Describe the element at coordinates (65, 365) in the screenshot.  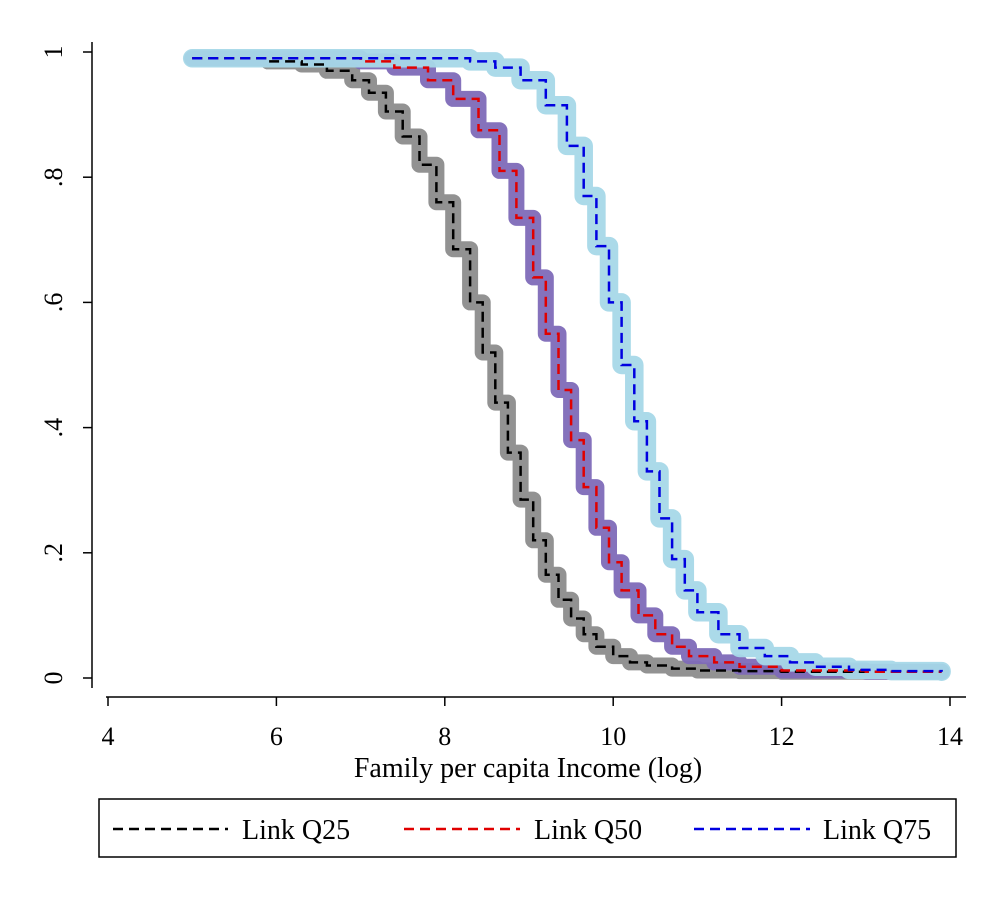
I see `y-axis-ticks: 0 .2 .4 .6 .8 1` at that location.